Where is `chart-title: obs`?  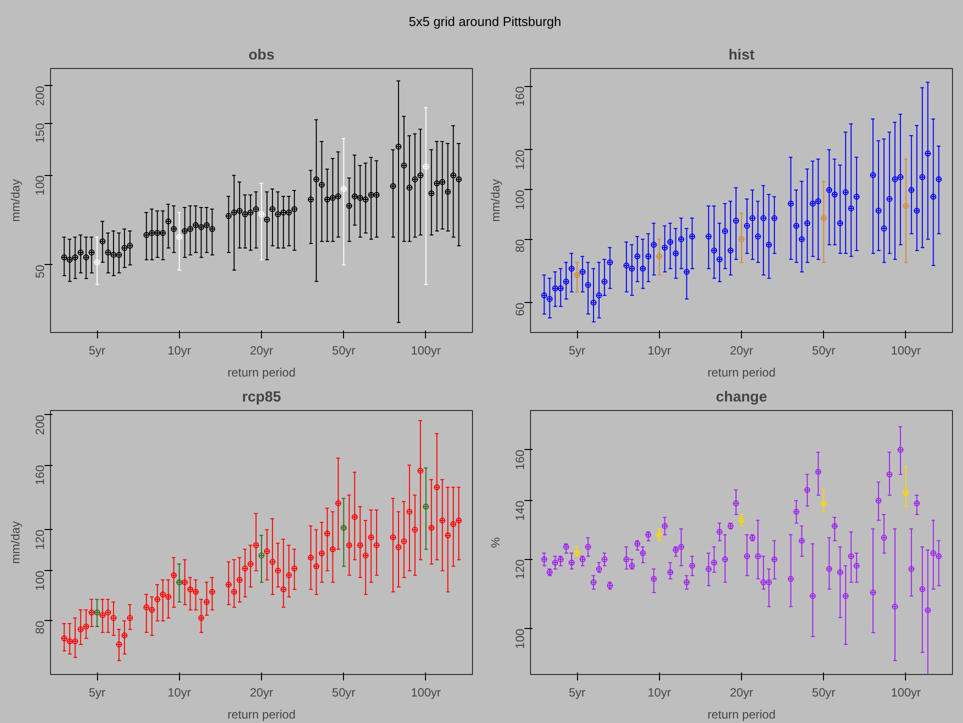
chart-title: obs is located at coordinates (261, 56).